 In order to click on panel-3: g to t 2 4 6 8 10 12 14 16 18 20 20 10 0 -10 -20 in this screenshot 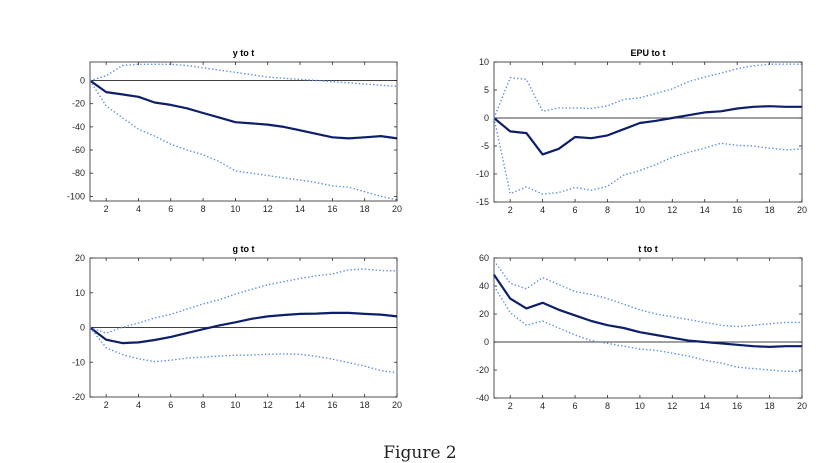, I will do `click(237, 327)`.